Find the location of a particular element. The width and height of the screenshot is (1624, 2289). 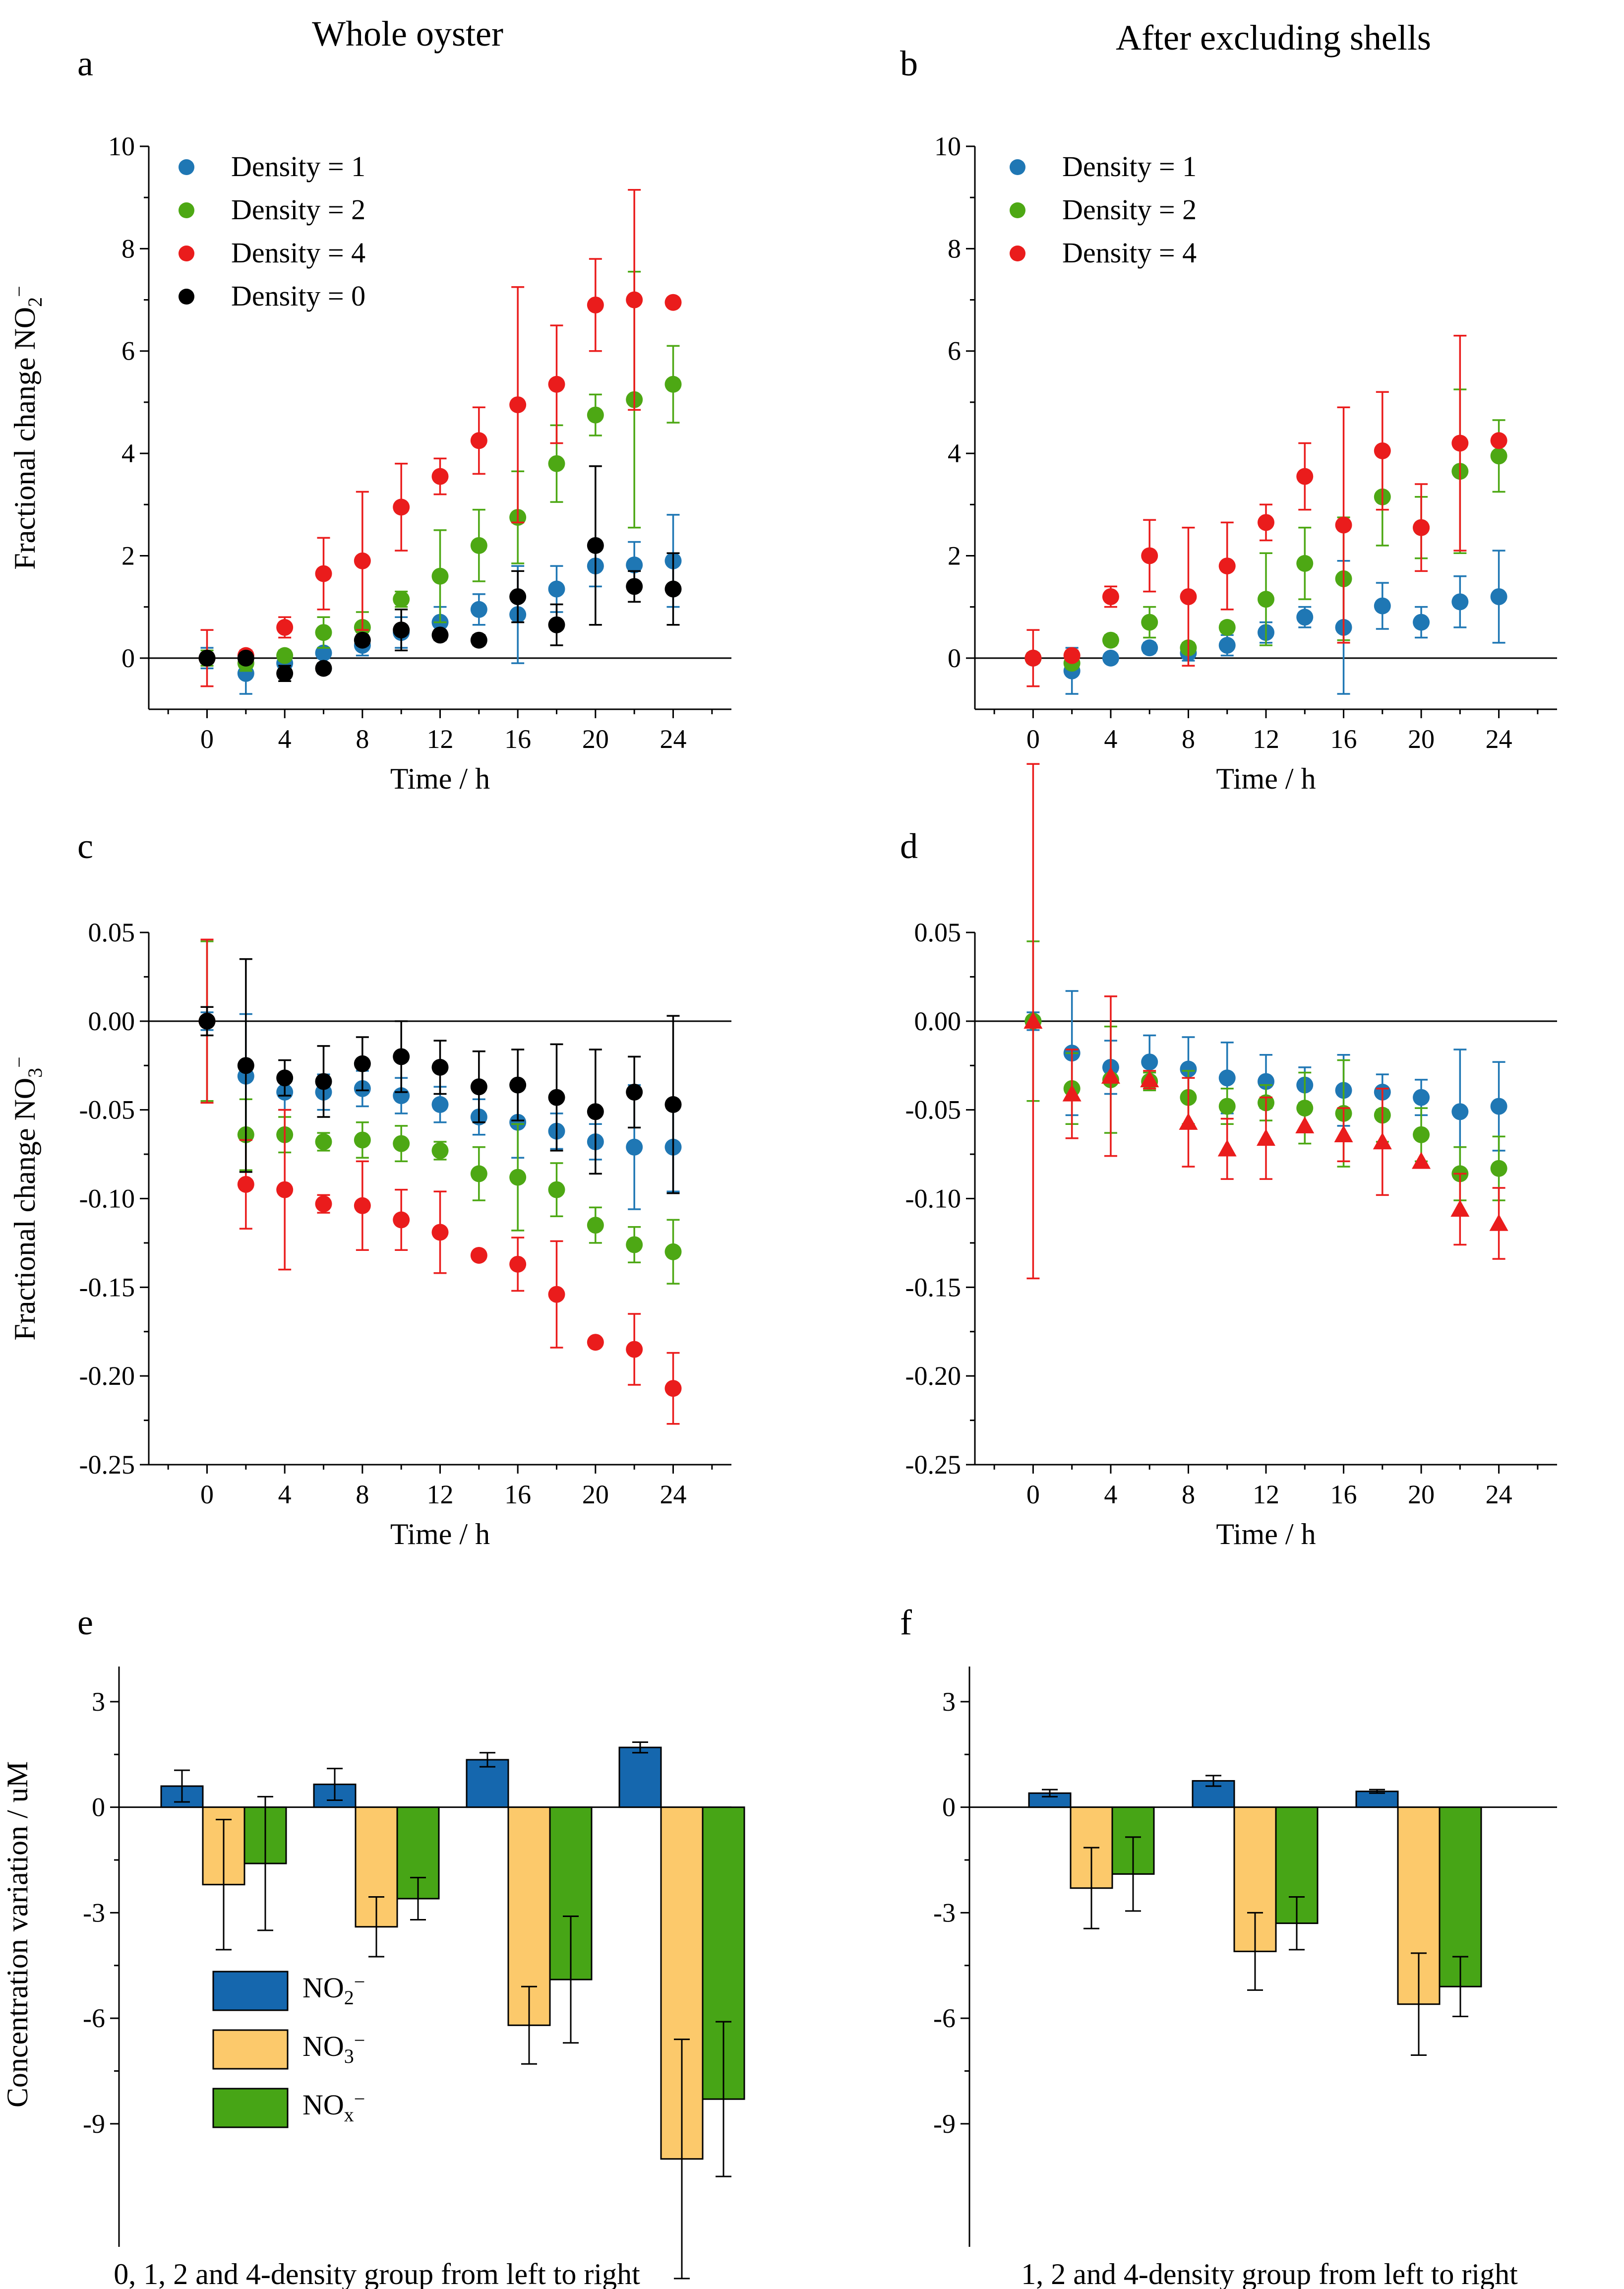

y-tick-label: 4 is located at coordinates (128, 453).